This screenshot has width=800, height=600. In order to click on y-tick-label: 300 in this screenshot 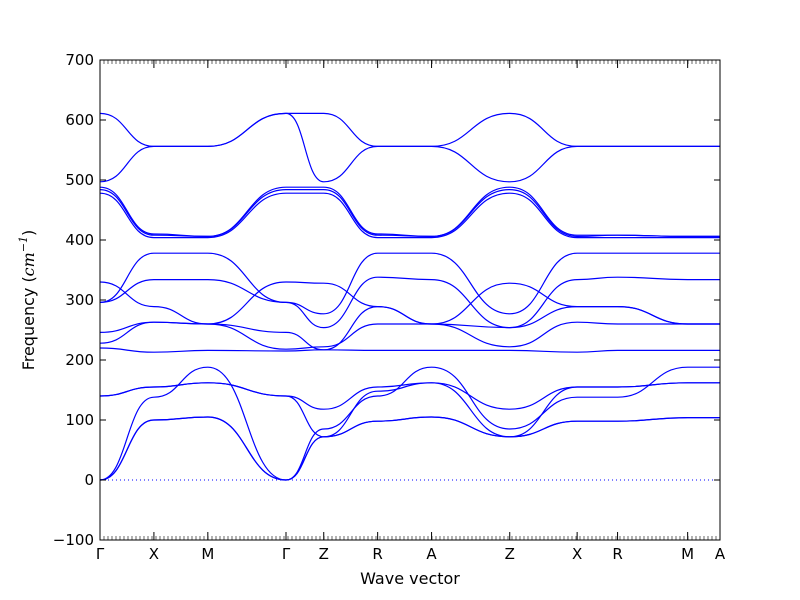, I will do `click(79, 300)`.